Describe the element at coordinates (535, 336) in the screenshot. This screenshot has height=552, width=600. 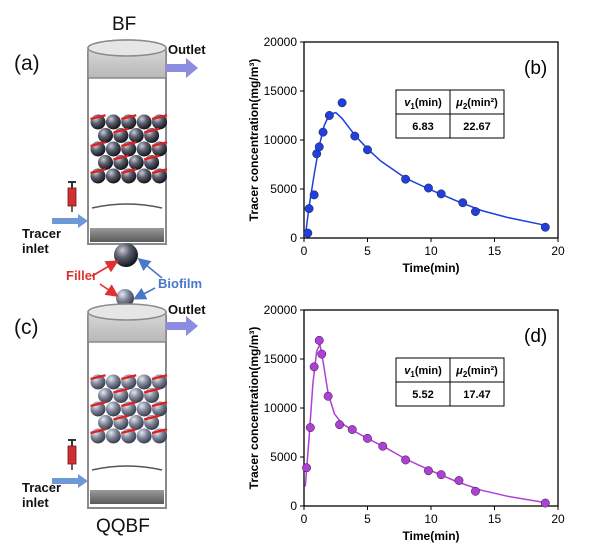
I see `panel-label: (d)` at that location.